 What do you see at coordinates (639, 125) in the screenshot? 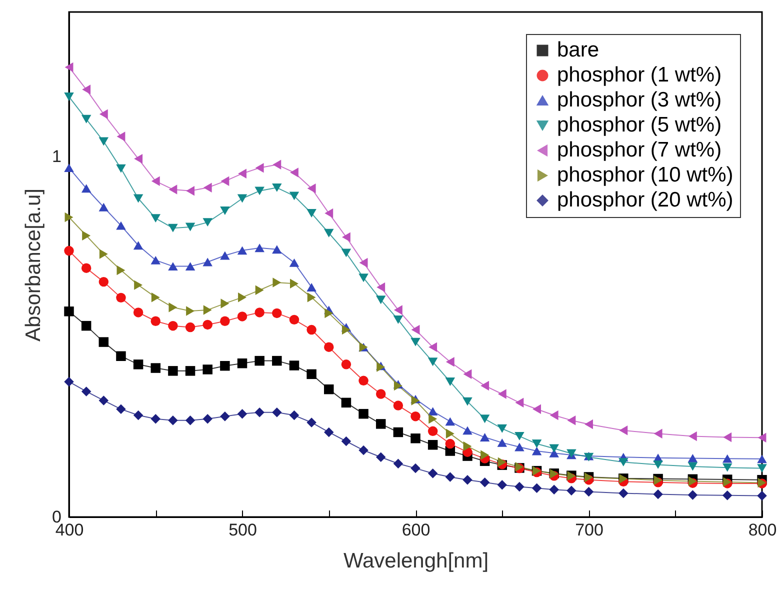
I see `legend-label: phosphor (5 wt%)` at bounding box center [639, 125].